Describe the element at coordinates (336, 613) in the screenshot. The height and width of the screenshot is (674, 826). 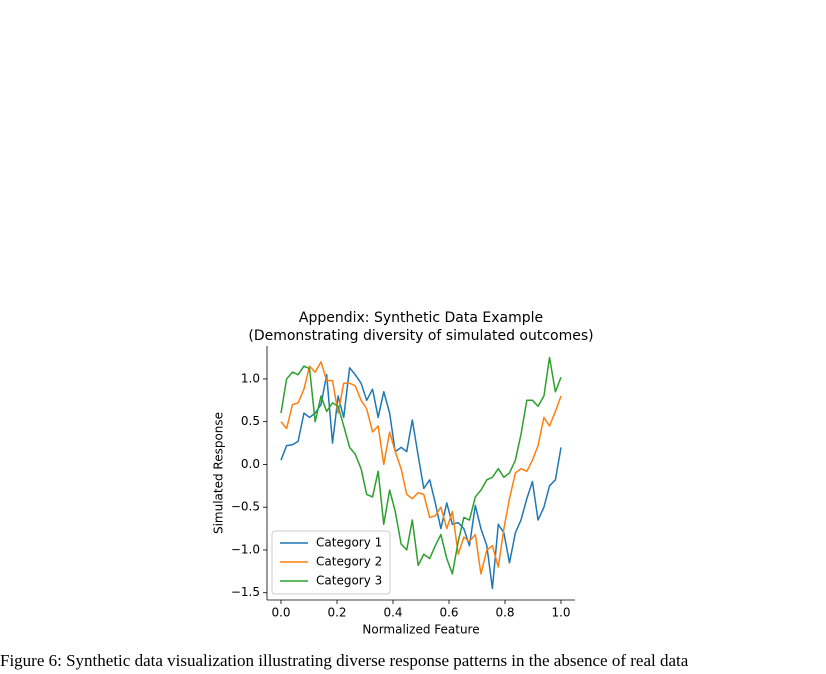
I see `x-tick-label: 0.2` at that location.